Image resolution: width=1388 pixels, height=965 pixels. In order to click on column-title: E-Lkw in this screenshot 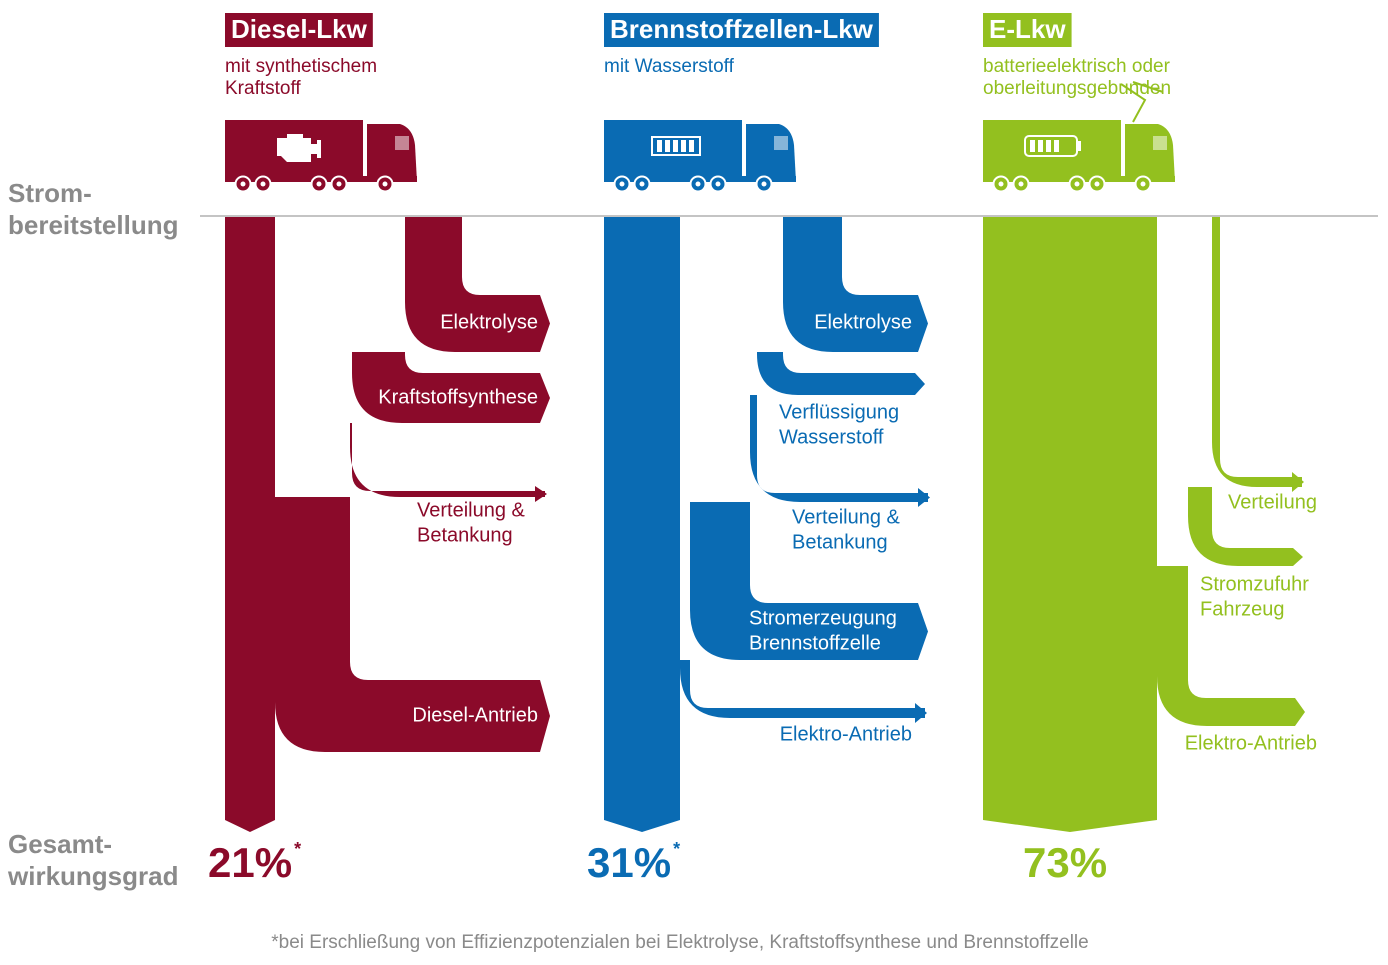, I will do `click(1027, 29)`.